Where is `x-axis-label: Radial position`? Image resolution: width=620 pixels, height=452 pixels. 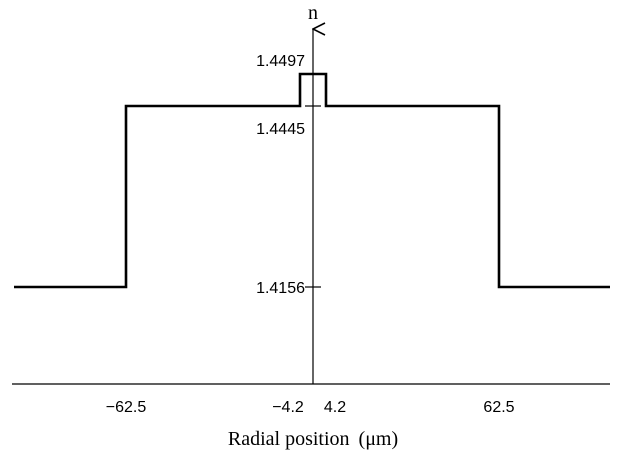
x-axis-label: Radial position is located at coordinates (289, 439).